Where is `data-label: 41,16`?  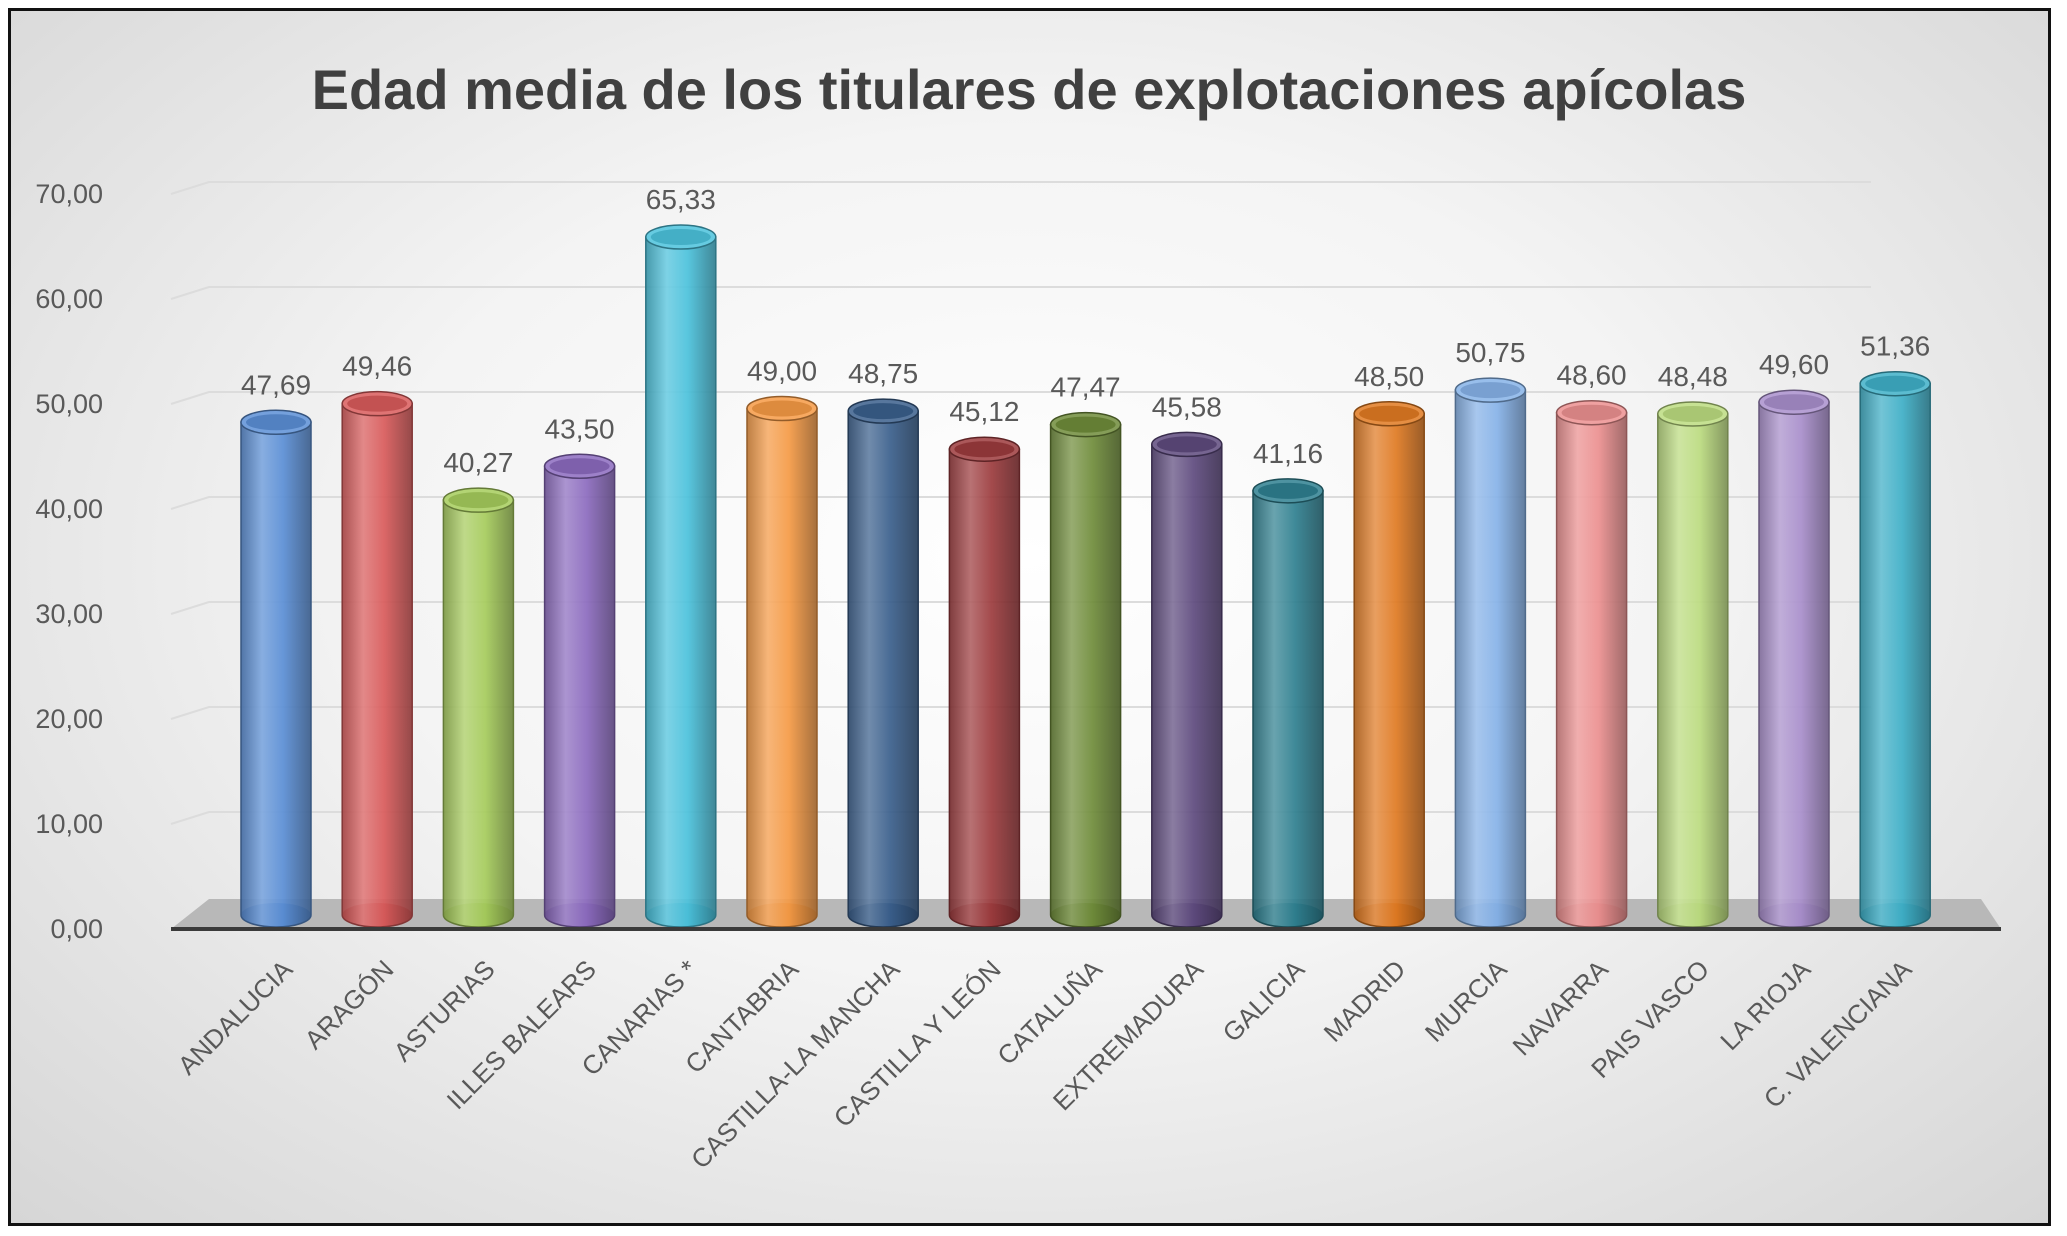 data-label: 41,16 is located at coordinates (1288, 453).